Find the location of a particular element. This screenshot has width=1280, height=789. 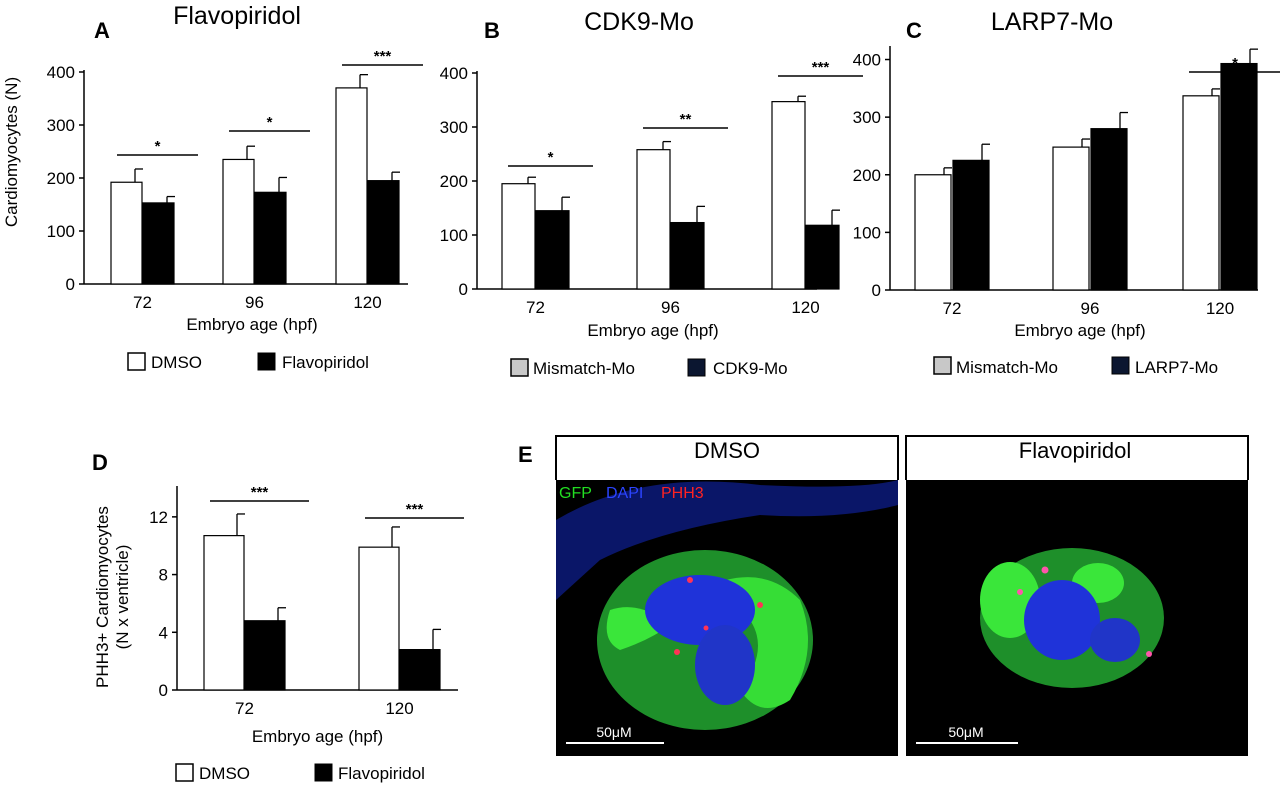

dmso-dapi-nuclei is located at coordinates (725, 665).